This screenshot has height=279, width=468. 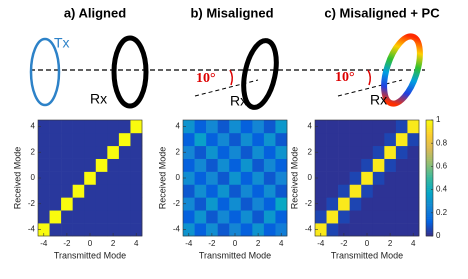 What do you see at coordinates (442, 166) in the screenshot?
I see `colorbar-tick-label: 0.6` at bounding box center [442, 166].